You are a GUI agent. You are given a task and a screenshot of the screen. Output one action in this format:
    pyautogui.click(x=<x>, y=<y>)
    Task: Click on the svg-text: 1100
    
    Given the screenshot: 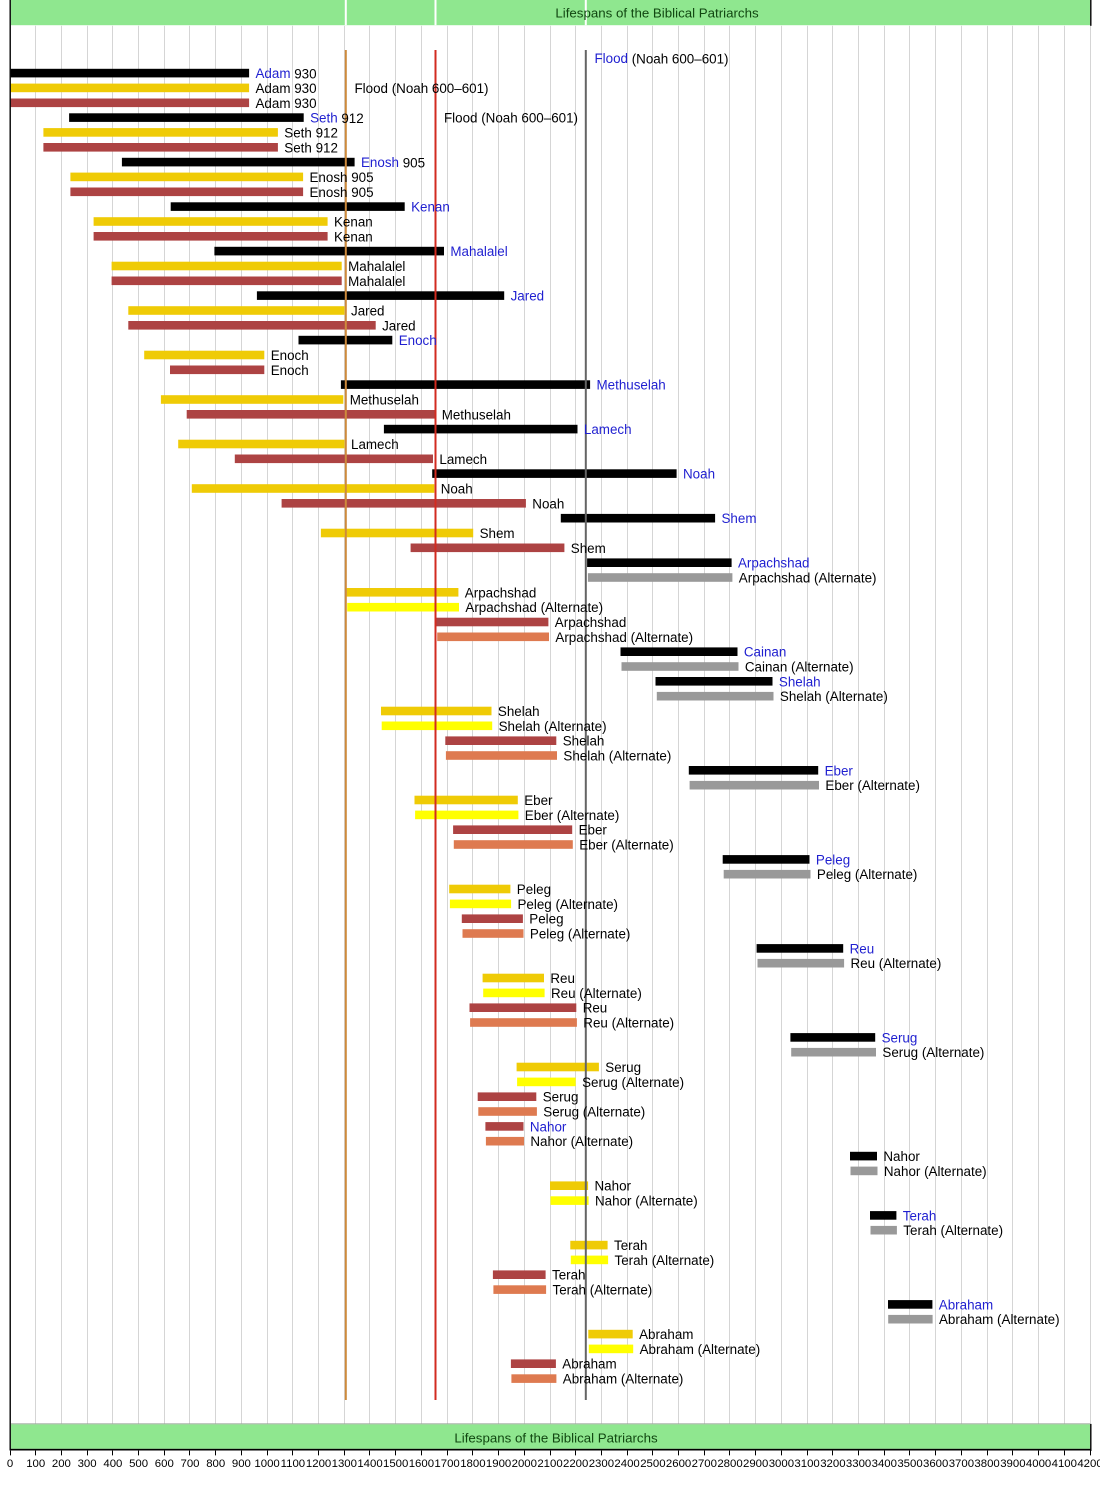 What is the action you would take?
    pyautogui.click(x=293, y=1464)
    